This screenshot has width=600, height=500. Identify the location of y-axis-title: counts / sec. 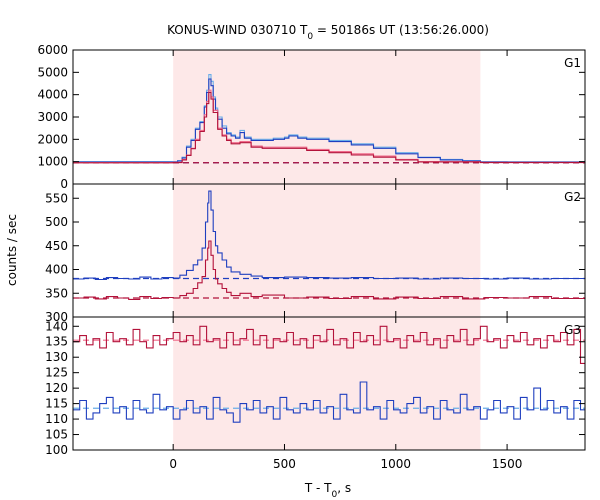
(12, 250).